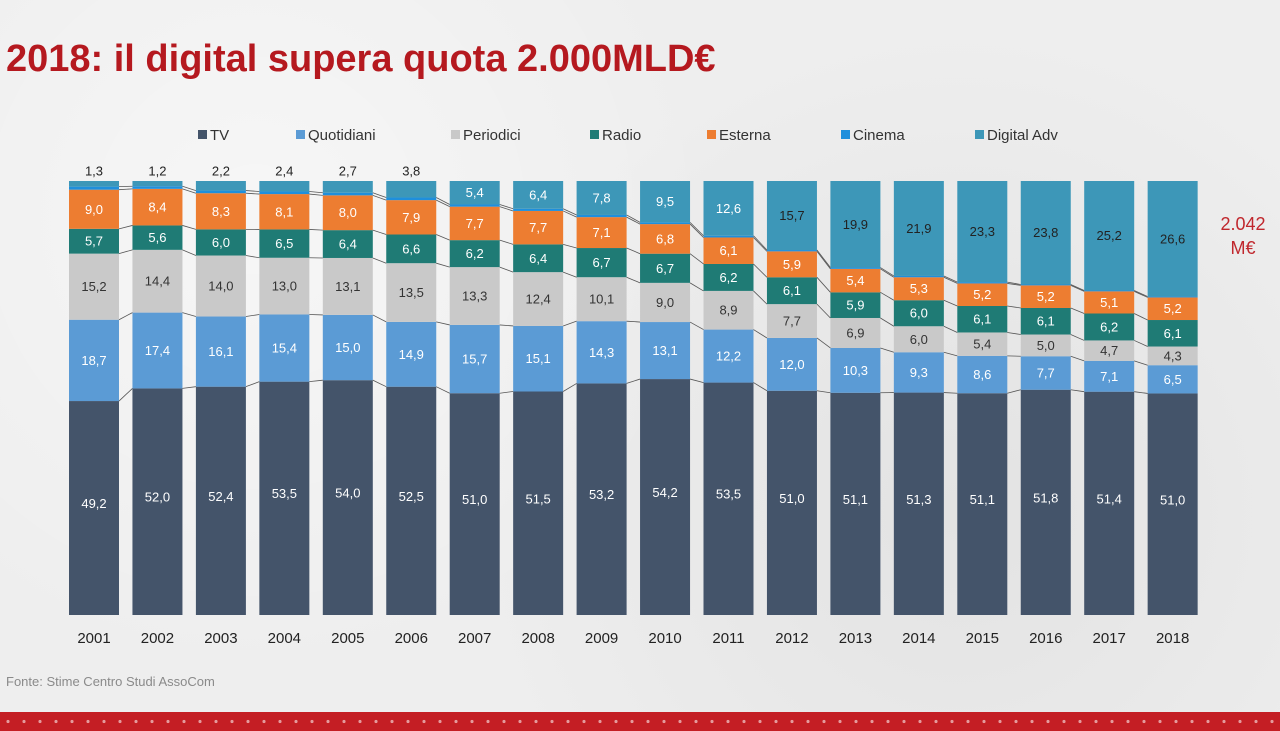 The width and height of the screenshot is (1280, 731). What do you see at coordinates (284, 286) in the screenshot?
I see `bar-label-periodici: 13,0` at bounding box center [284, 286].